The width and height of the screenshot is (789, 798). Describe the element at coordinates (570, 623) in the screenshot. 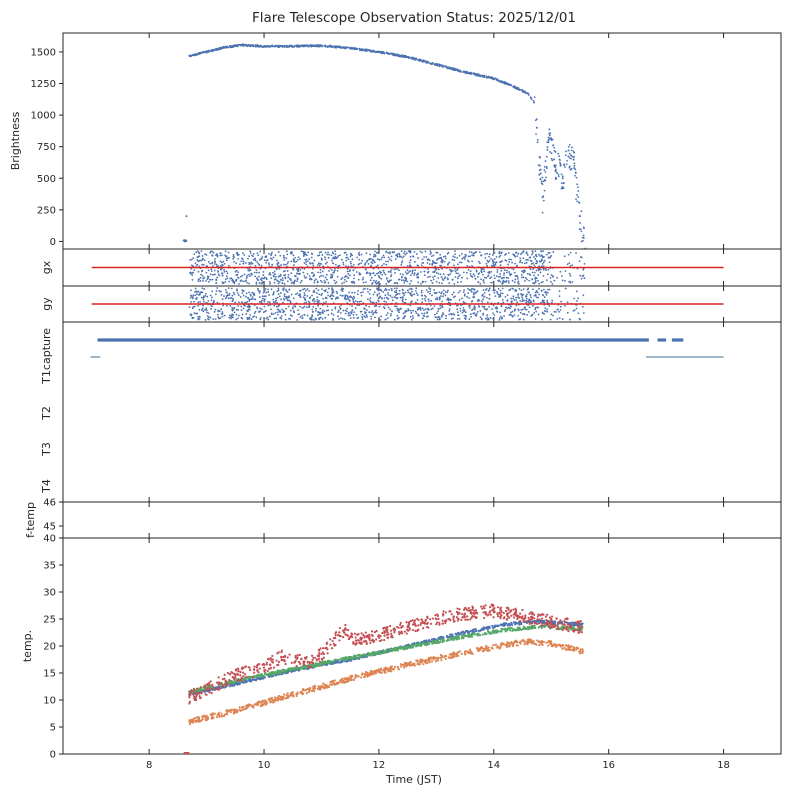

I see `temp-point-blue` at that location.